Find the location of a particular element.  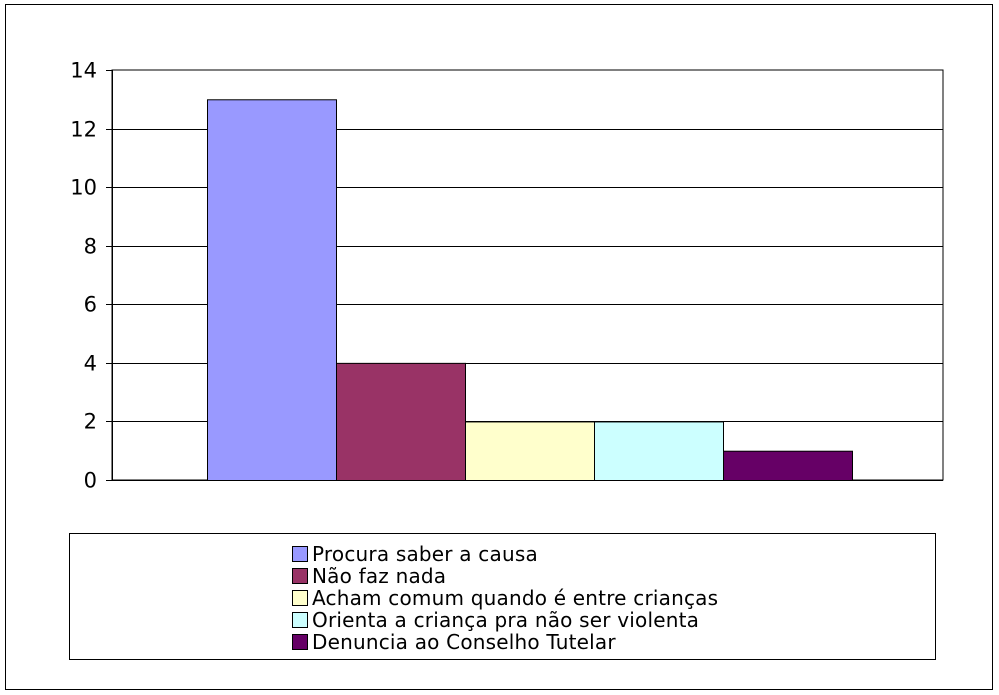

y-tick-label: 0 is located at coordinates (90, 481).